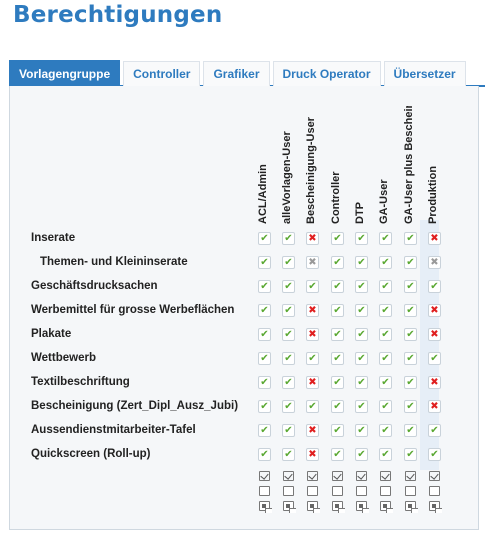 Image resolution: width=485 pixels, height=533 pixels. I want to click on tab-druck-operator: Druck Operator, so click(326, 73).